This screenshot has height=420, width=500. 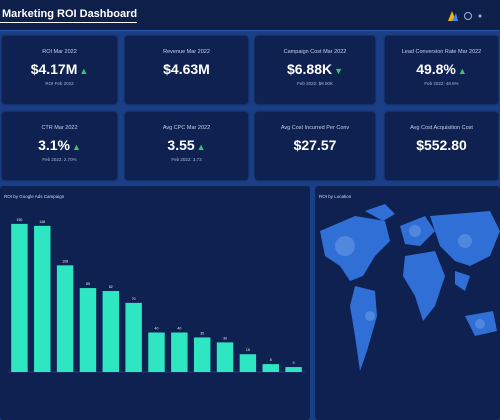 What do you see at coordinates (339, 71) in the screenshot?
I see `trend-arrow: ▼` at bounding box center [339, 71].